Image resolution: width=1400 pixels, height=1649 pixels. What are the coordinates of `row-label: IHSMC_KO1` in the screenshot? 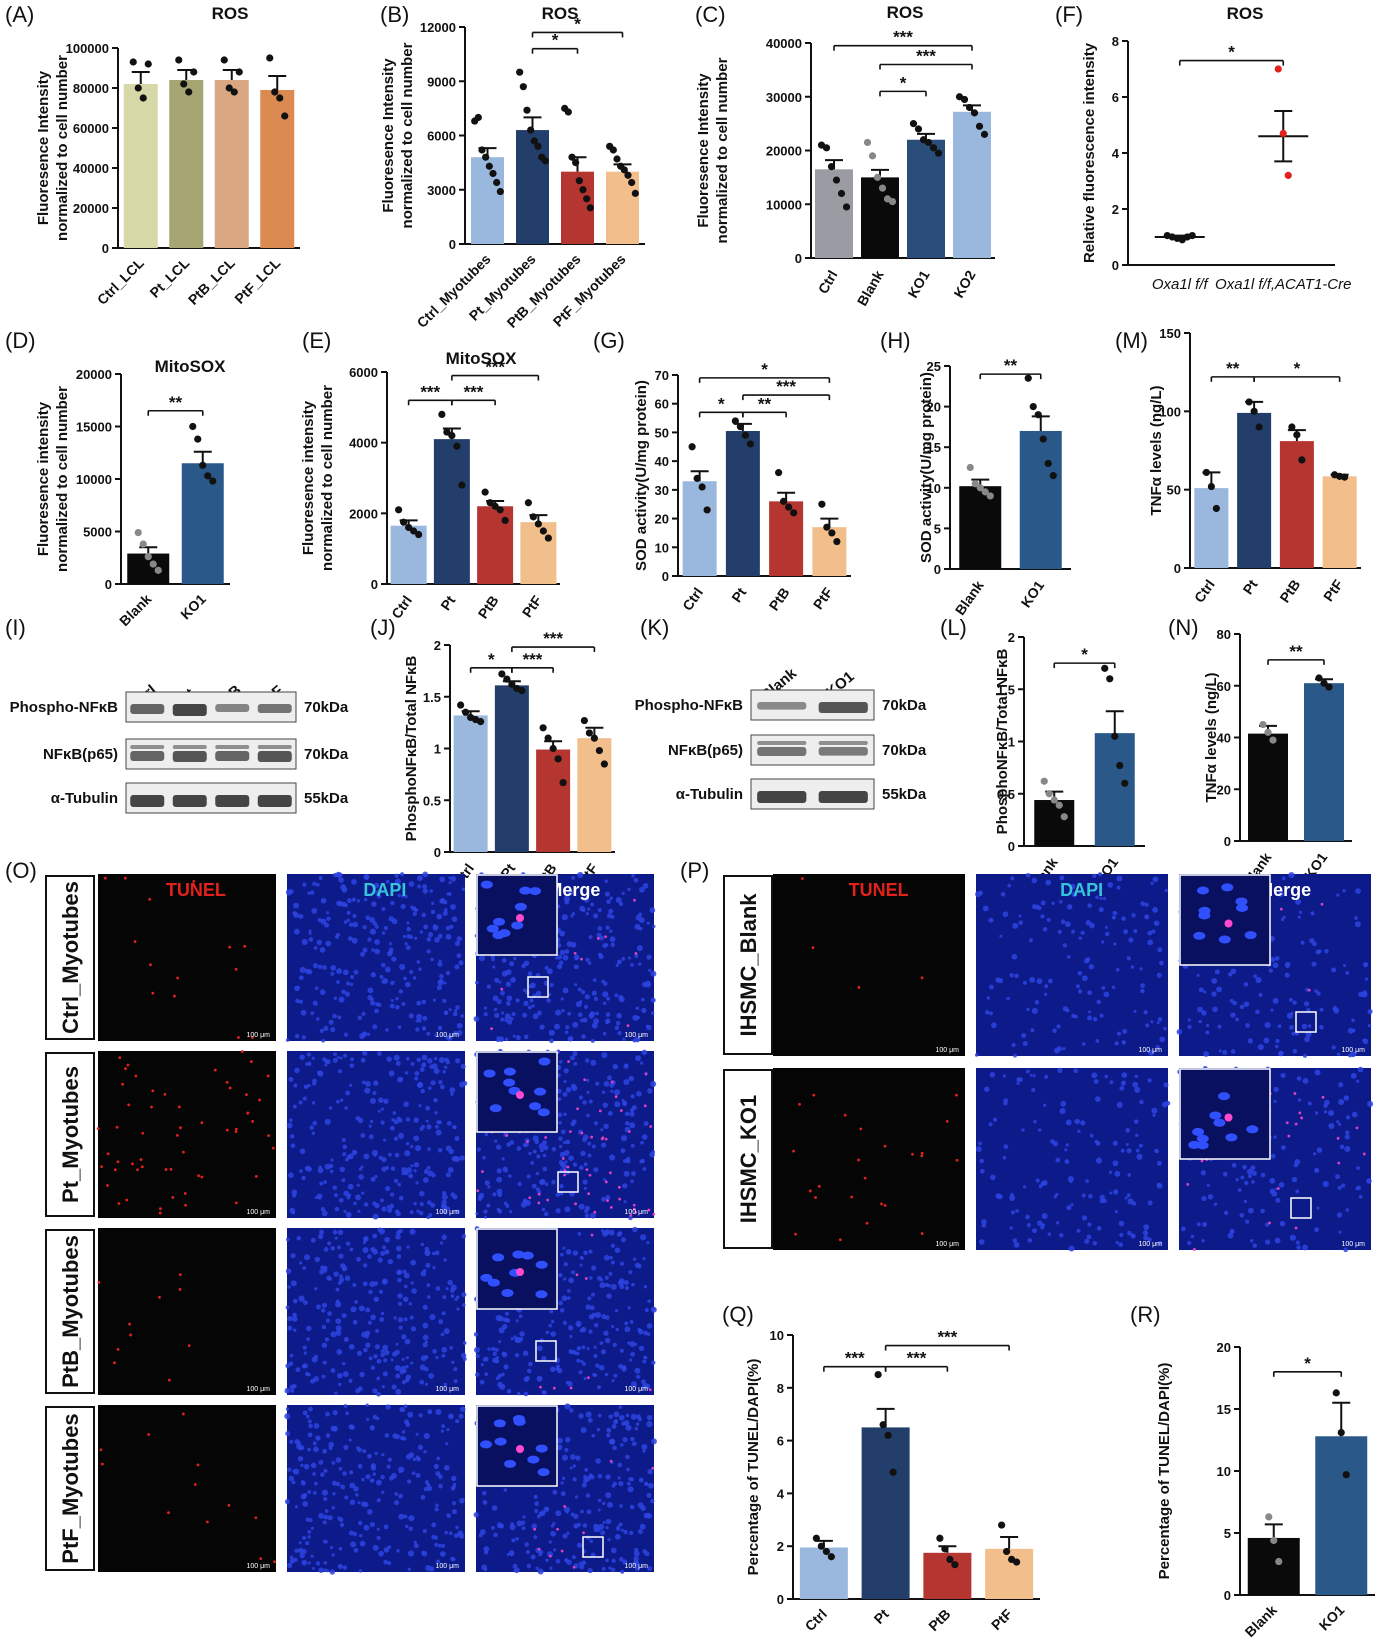 It's located at (748, 1159).